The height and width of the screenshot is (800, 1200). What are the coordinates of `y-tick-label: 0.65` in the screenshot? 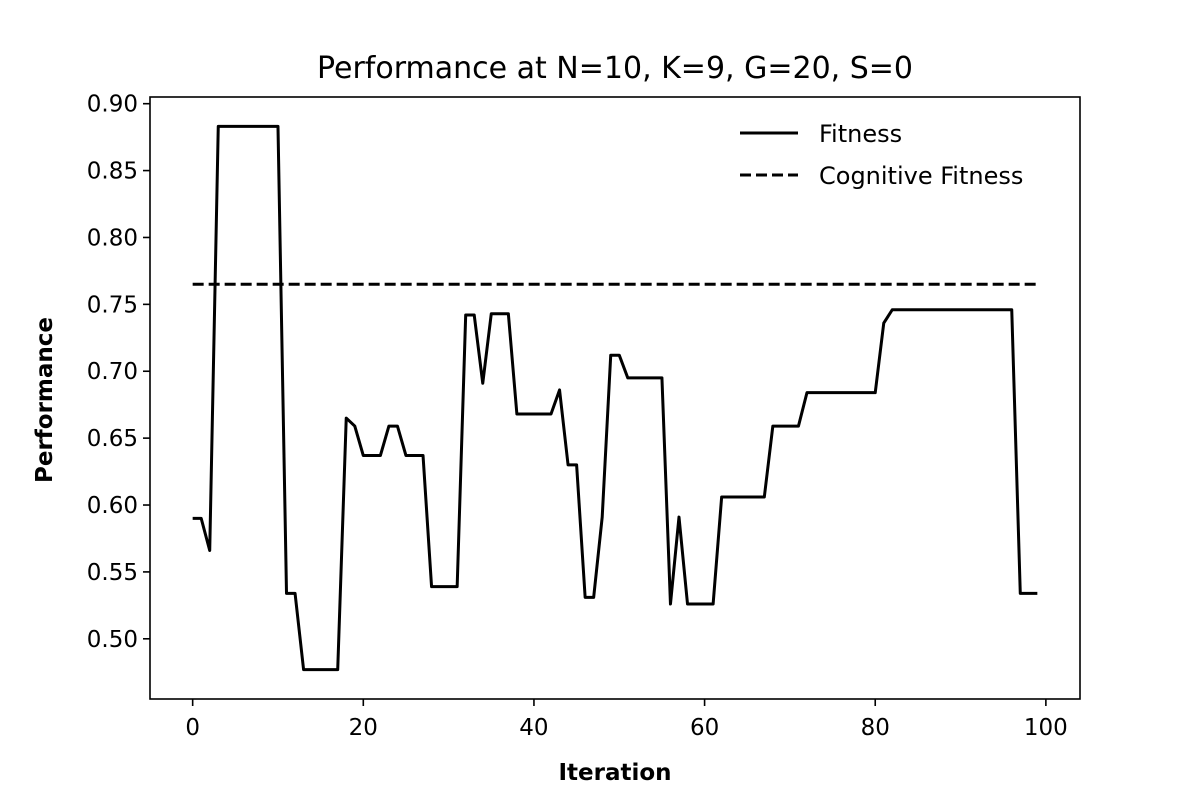 It's located at (112, 439).